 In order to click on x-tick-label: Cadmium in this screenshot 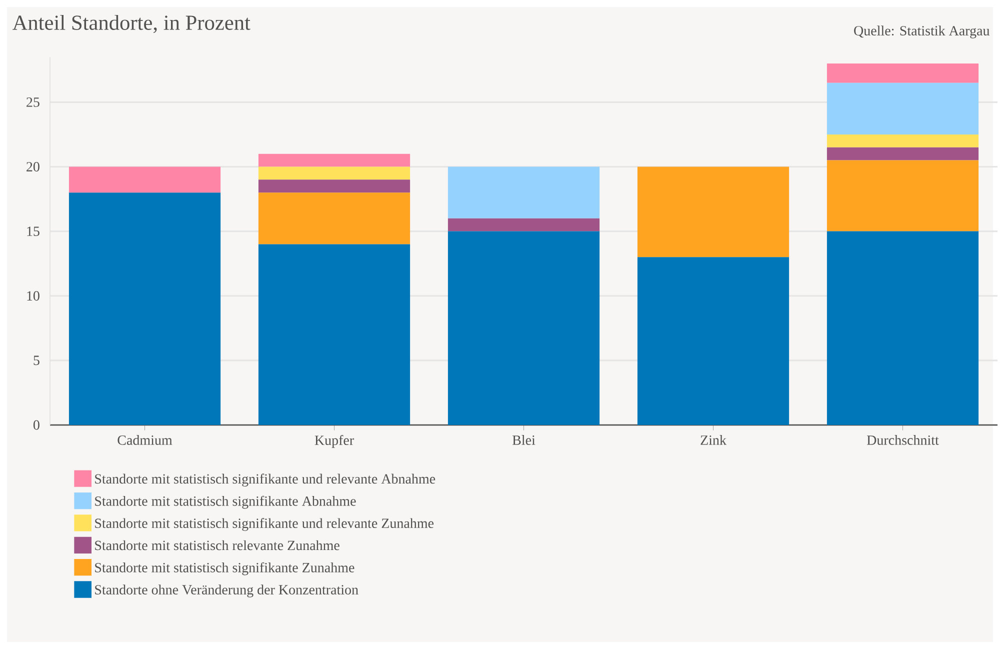, I will do `click(145, 440)`.